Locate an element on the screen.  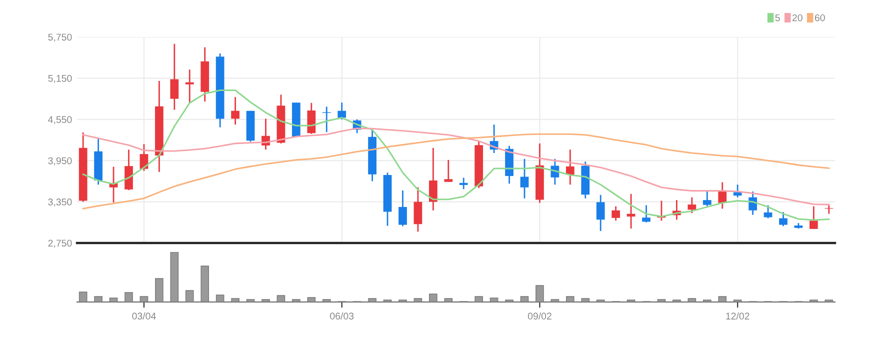
y-tick-label: 2,750 is located at coordinates (60, 244).